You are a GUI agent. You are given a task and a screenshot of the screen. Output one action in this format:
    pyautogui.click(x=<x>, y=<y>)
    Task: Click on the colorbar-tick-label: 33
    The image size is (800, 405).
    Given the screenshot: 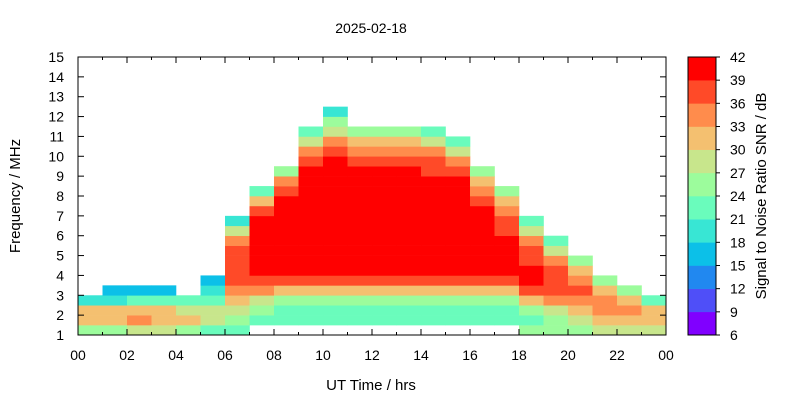 What is the action you would take?
    pyautogui.click(x=738, y=127)
    